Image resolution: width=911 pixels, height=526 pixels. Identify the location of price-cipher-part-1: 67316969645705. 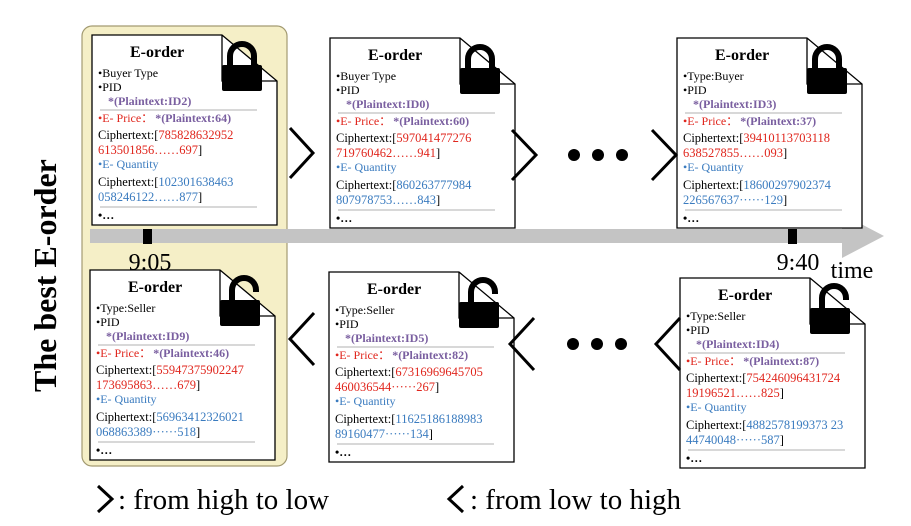
(439, 372).